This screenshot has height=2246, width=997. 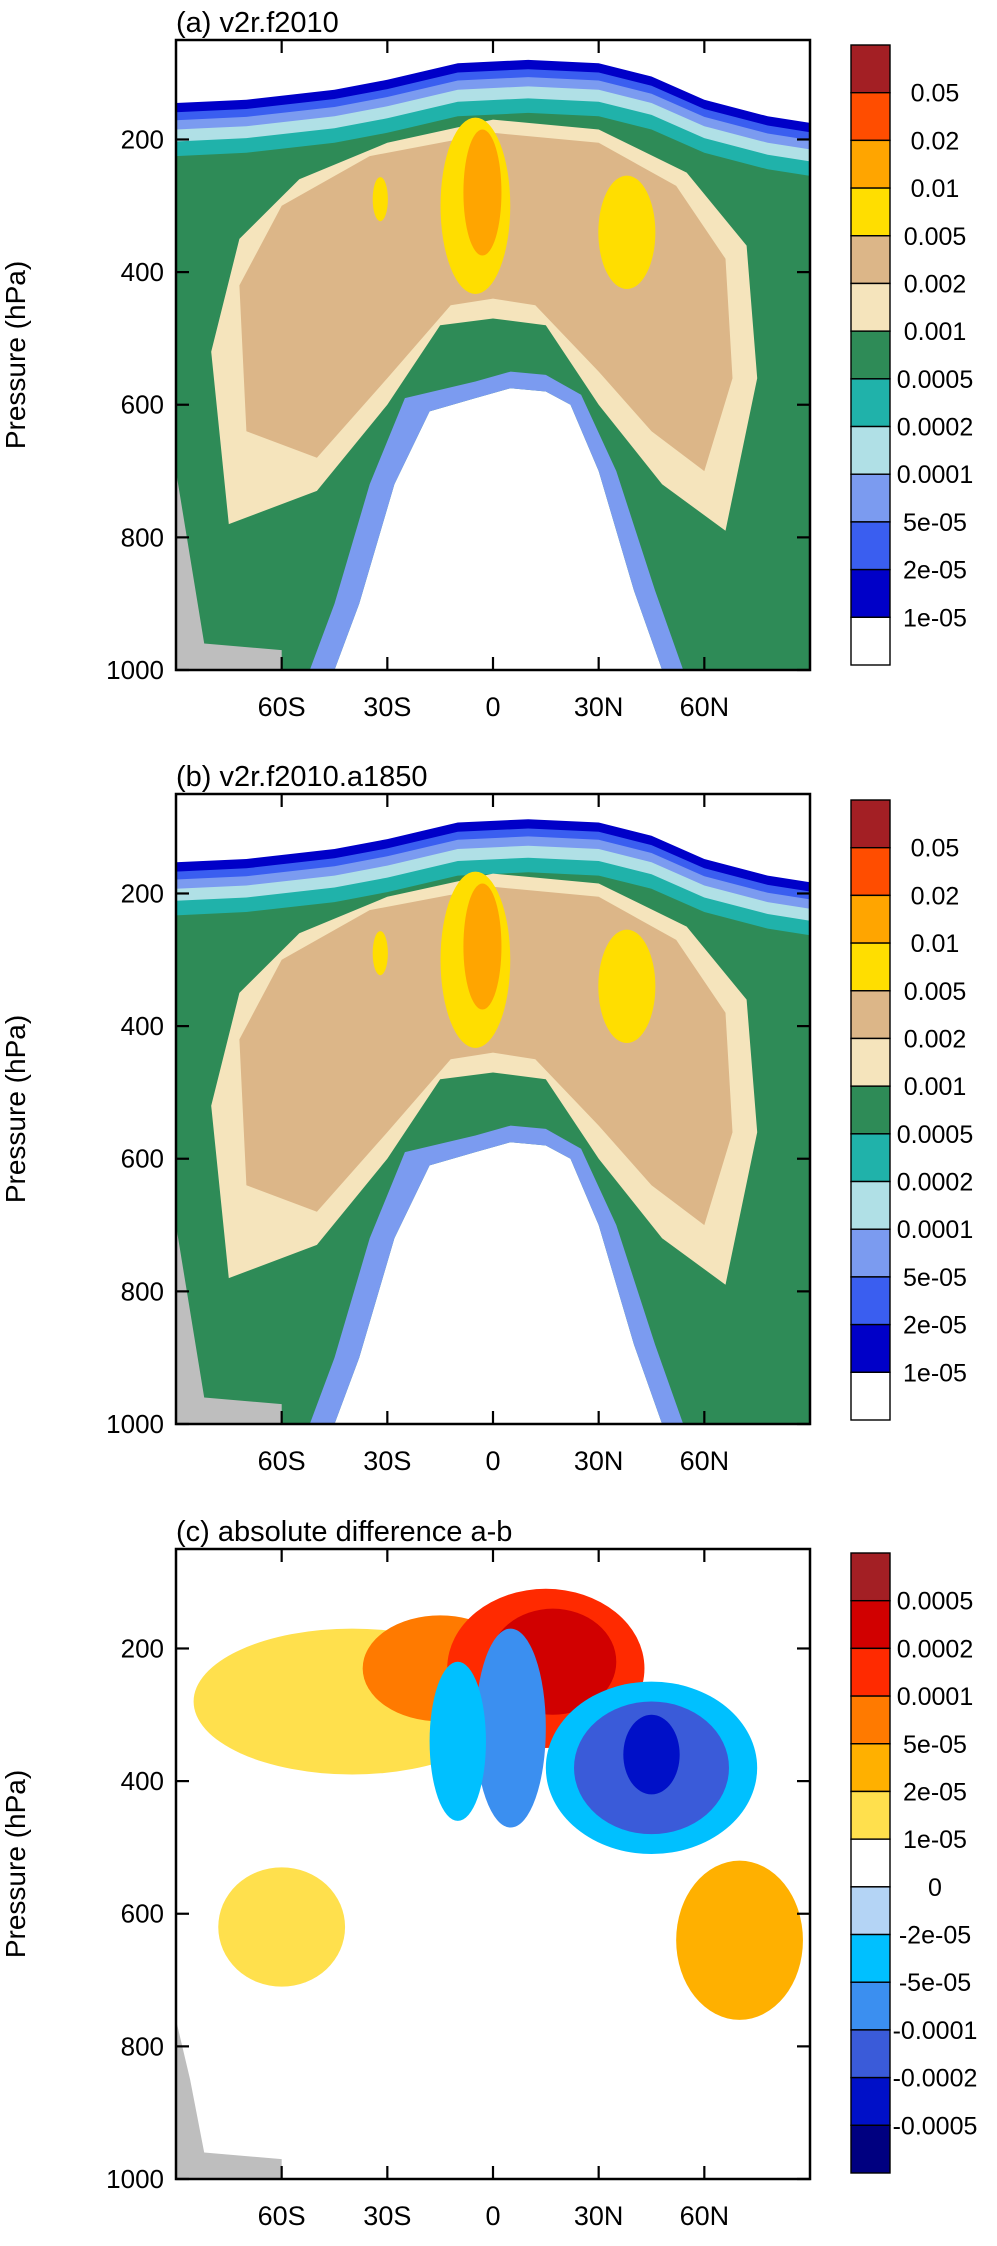 What do you see at coordinates (935, 332) in the screenshot?
I see `colorbar-label: 0.001` at bounding box center [935, 332].